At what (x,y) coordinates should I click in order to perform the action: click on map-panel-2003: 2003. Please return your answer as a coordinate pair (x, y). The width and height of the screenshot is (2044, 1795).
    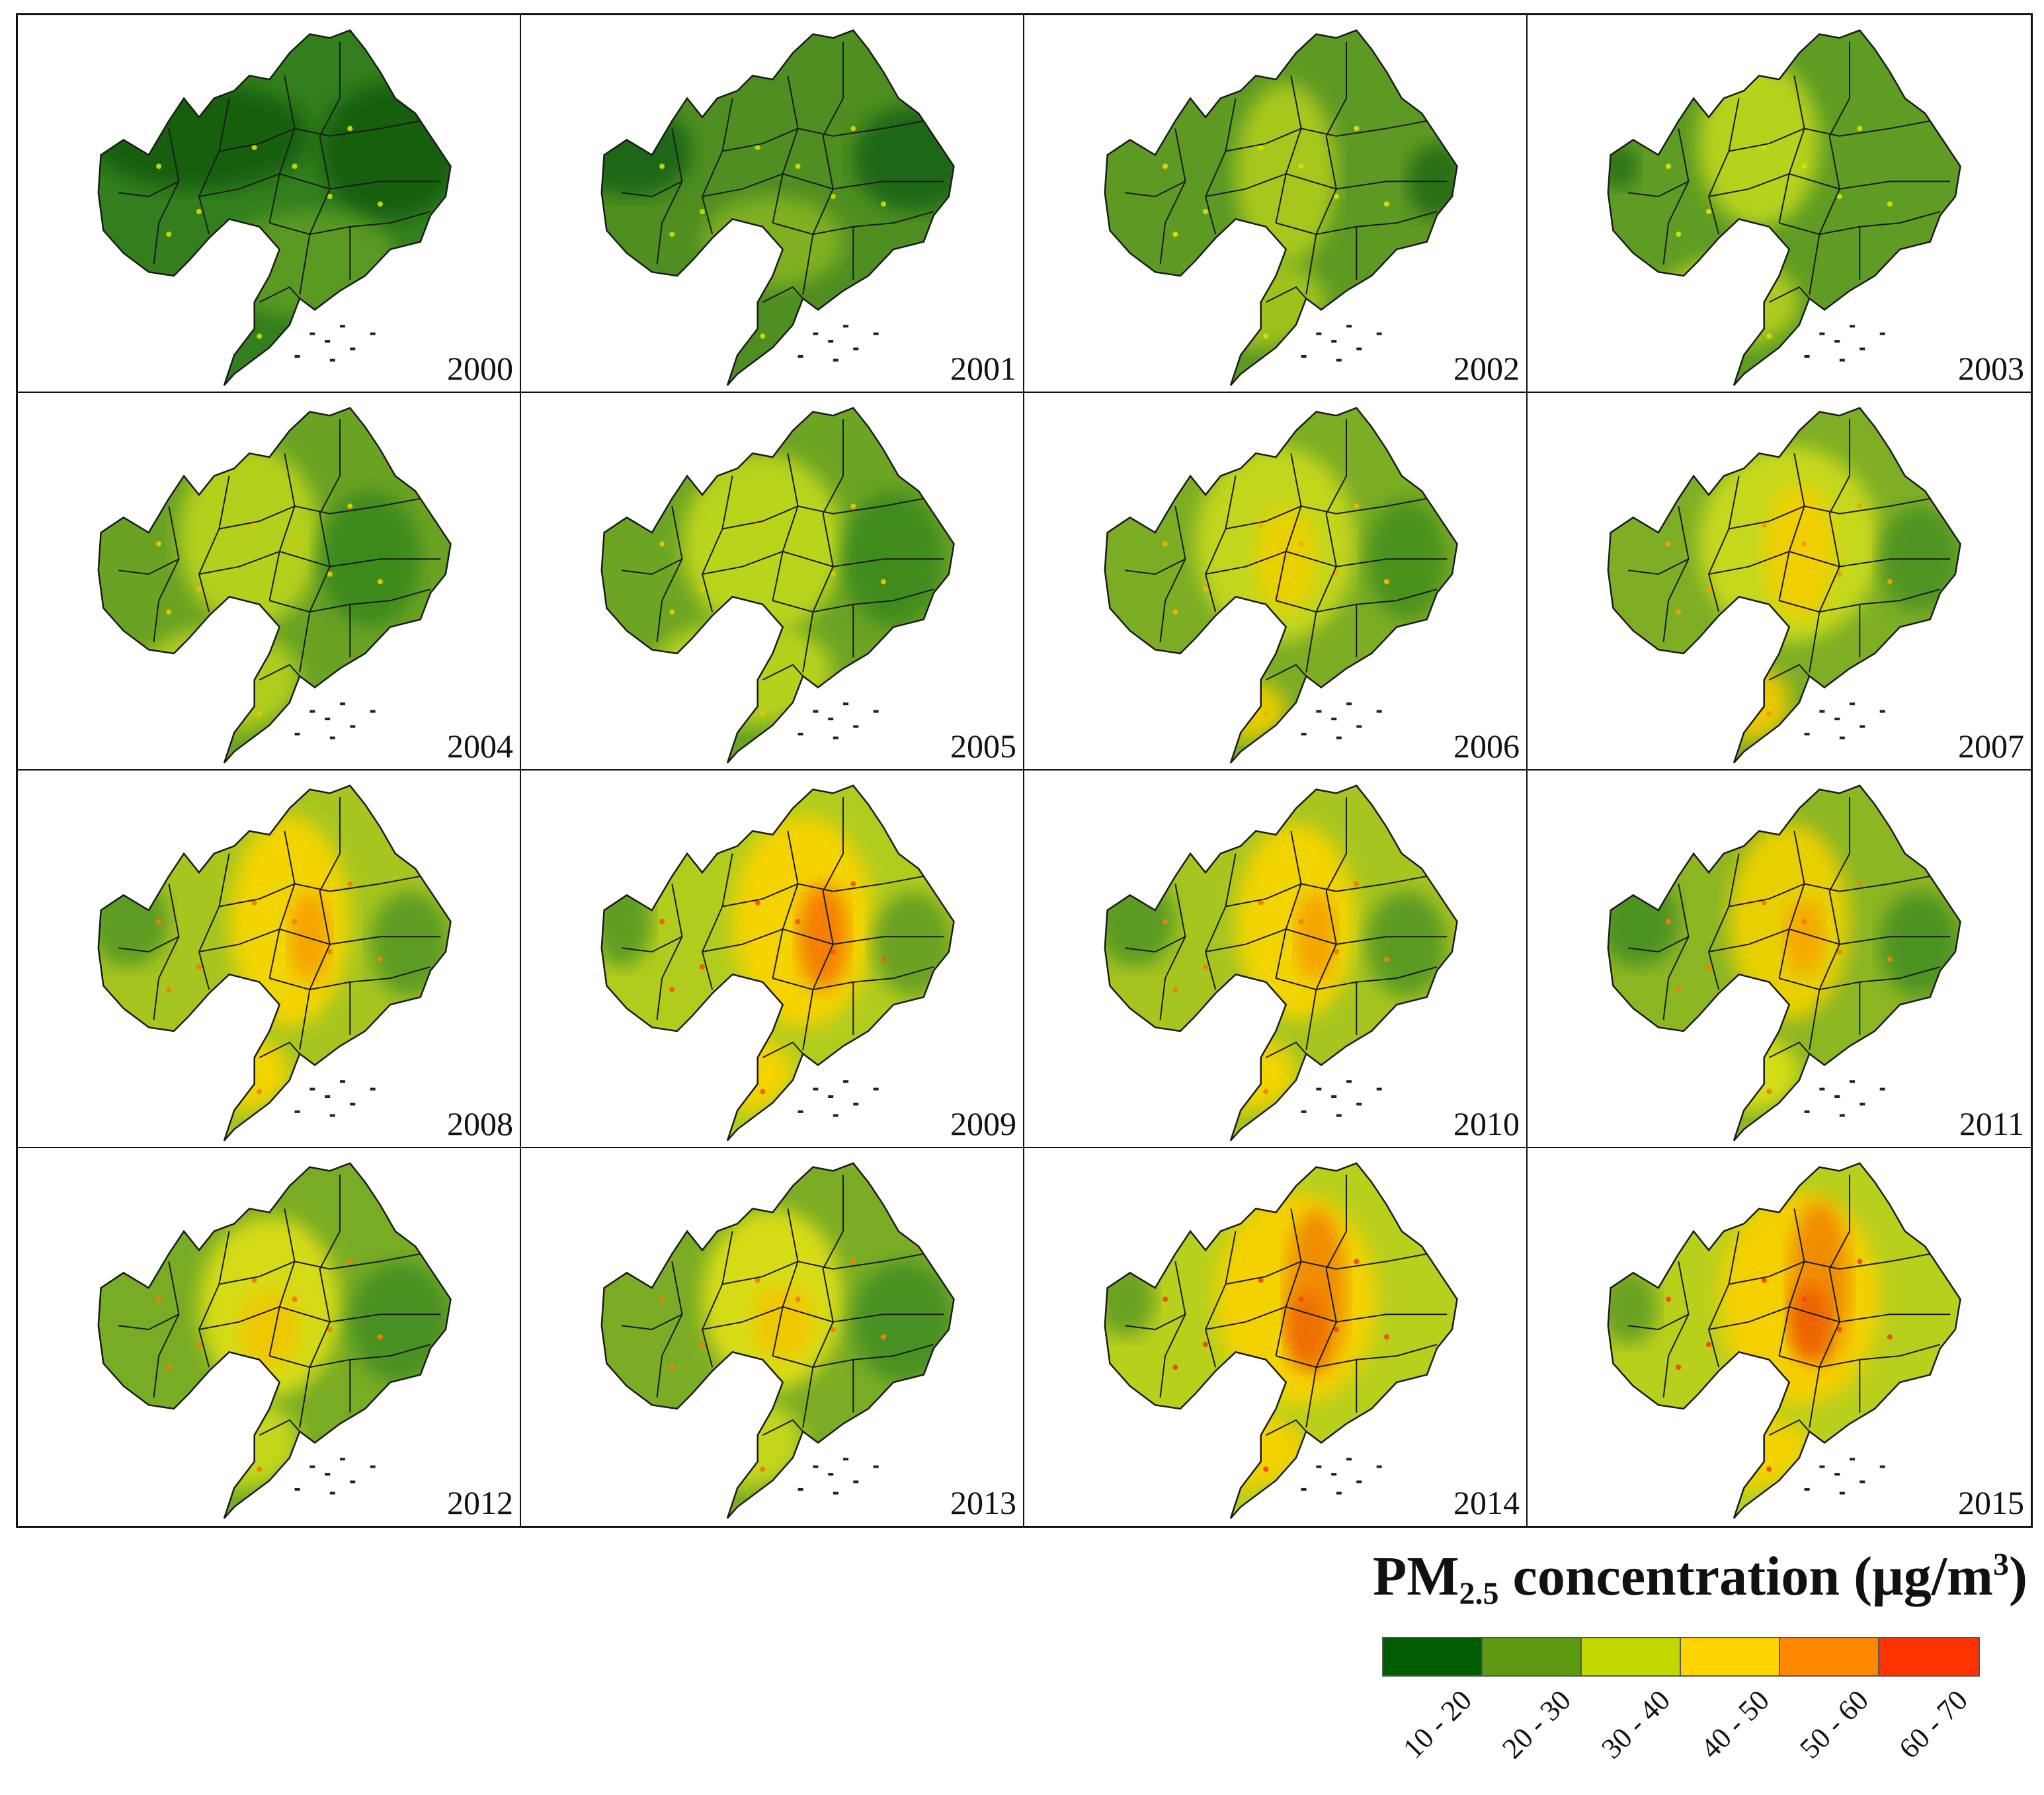
    Looking at the image, I should click on (1780, 204).